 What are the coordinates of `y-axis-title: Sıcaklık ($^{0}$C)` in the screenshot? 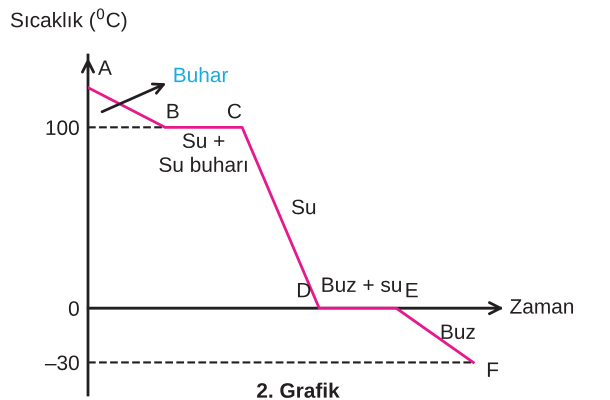 It's located at (68, 20).